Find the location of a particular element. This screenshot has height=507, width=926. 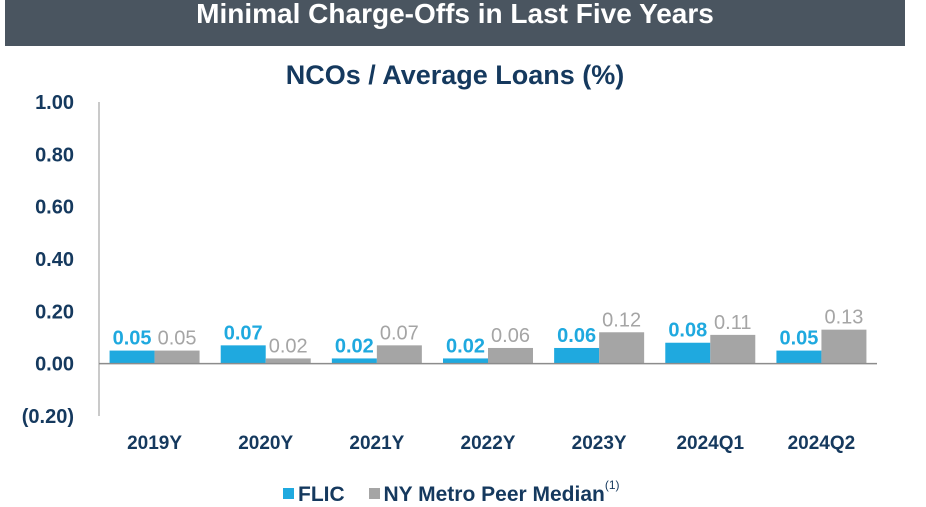

legend-label-peer: NY Metro Peer Median is located at coordinates (494, 494).